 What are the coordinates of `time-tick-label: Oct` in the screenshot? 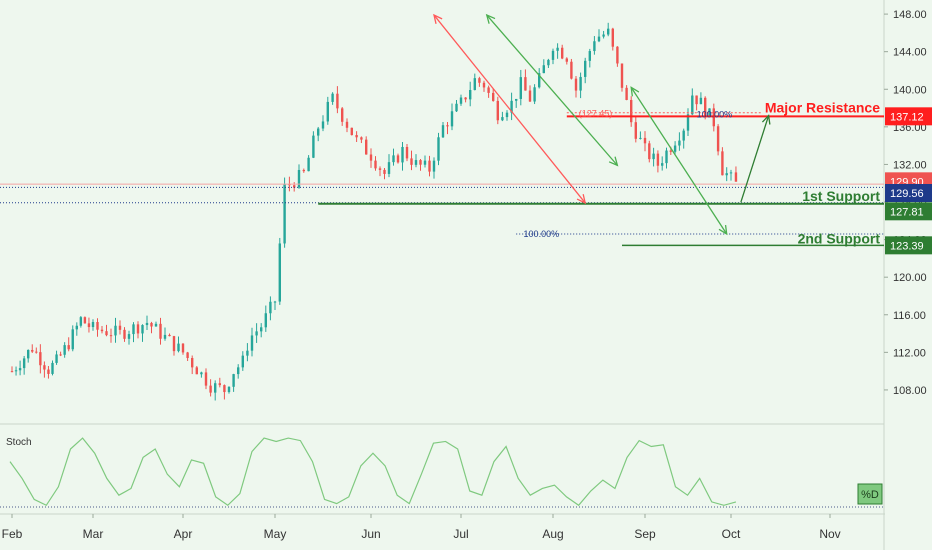 It's located at (731, 534).